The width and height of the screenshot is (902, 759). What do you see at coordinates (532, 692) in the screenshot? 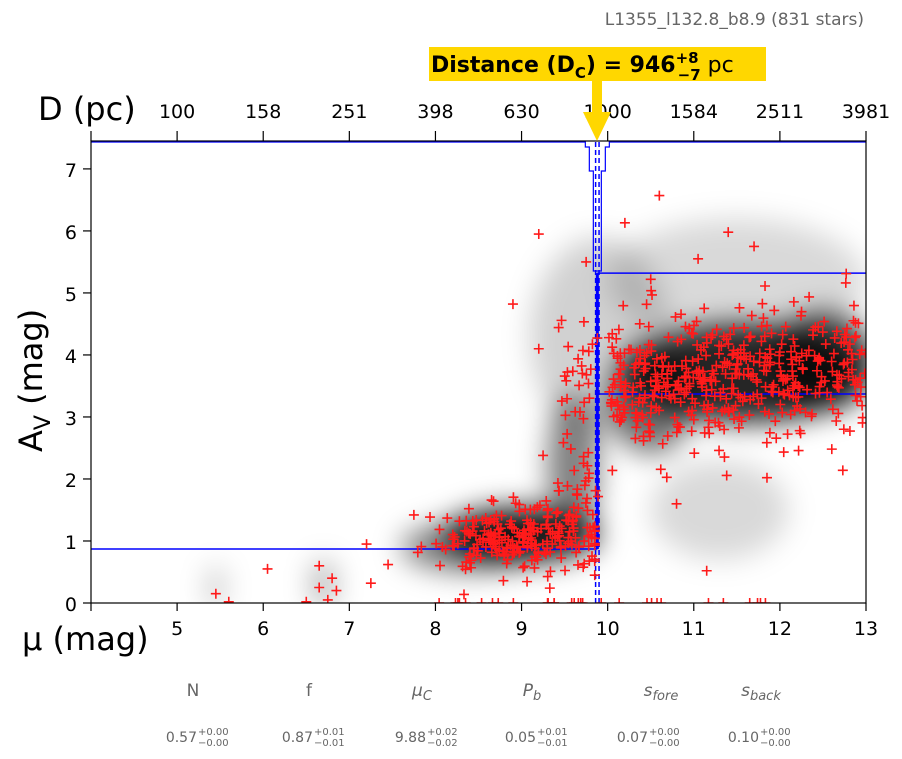
I see `parameter-name-p-b: Pb` at bounding box center [532, 692].